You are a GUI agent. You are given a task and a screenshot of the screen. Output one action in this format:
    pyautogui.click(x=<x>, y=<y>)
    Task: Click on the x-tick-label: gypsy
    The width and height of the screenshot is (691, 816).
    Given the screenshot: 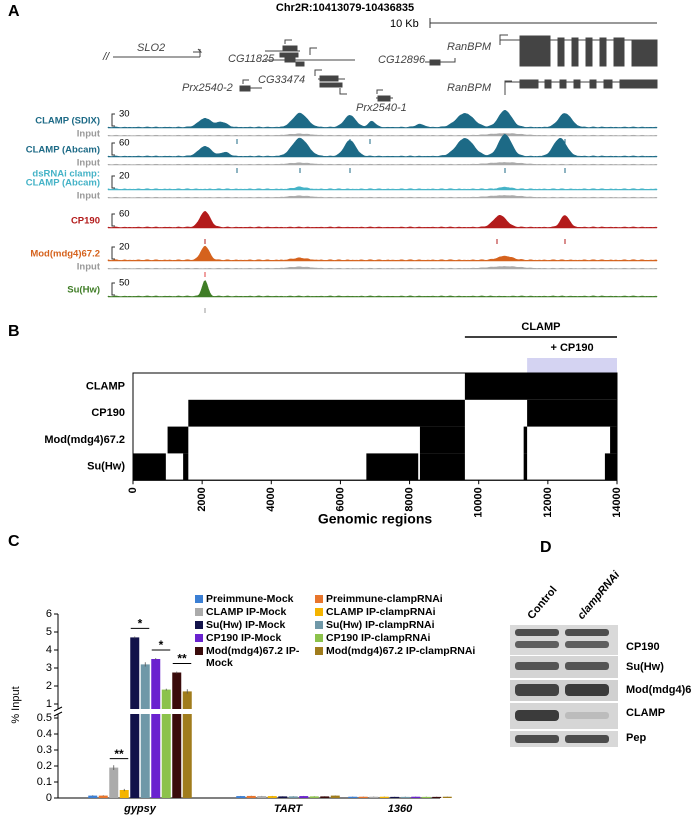 What is the action you would take?
    pyautogui.click(x=140, y=809)
    